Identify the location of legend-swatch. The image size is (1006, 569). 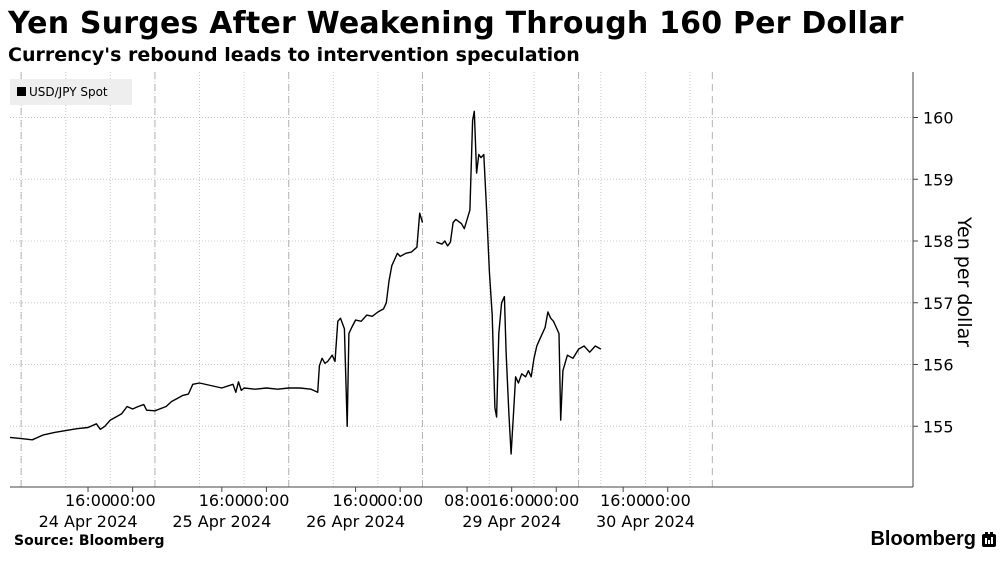
(21, 91).